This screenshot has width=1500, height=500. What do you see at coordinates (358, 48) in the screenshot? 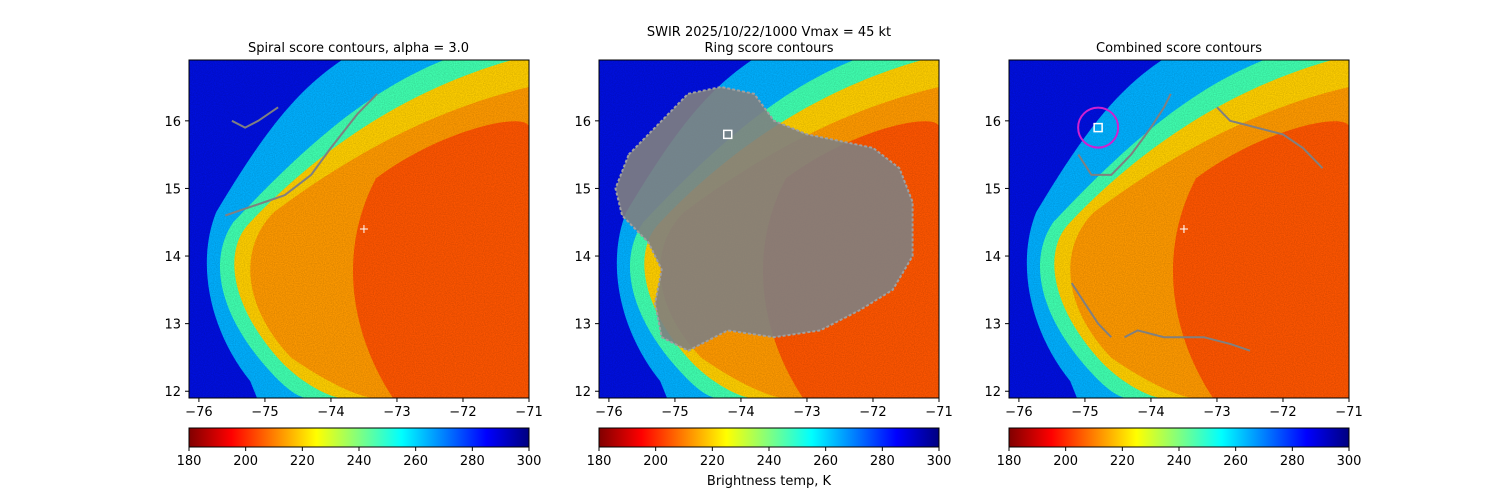
I see `panel-title: Spiral score contours, alpha = 3.0` at bounding box center [358, 48].